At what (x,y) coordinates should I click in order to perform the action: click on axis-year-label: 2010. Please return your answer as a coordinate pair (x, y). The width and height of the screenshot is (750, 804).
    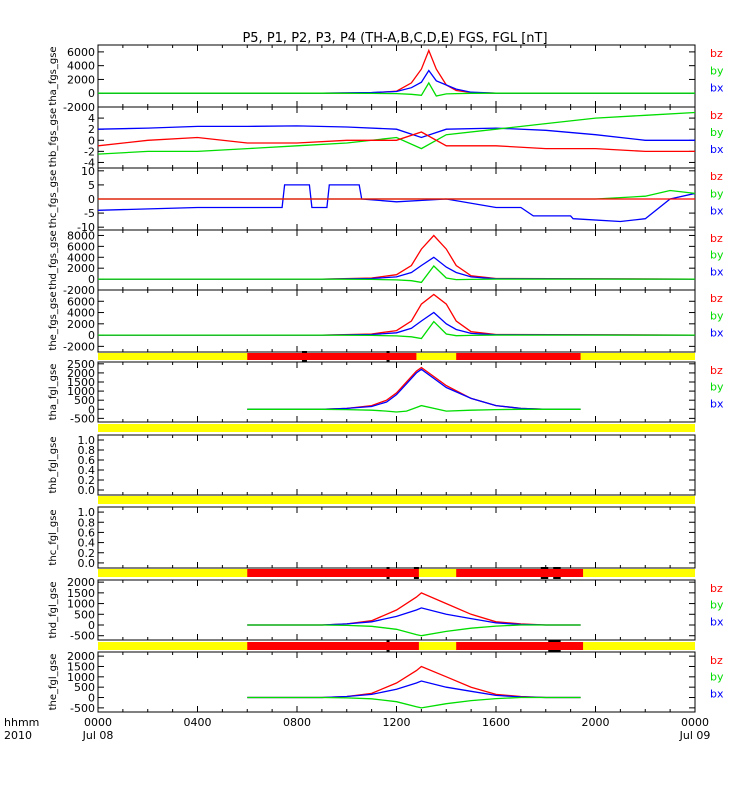
    Looking at the image, I should click on (18, 735).